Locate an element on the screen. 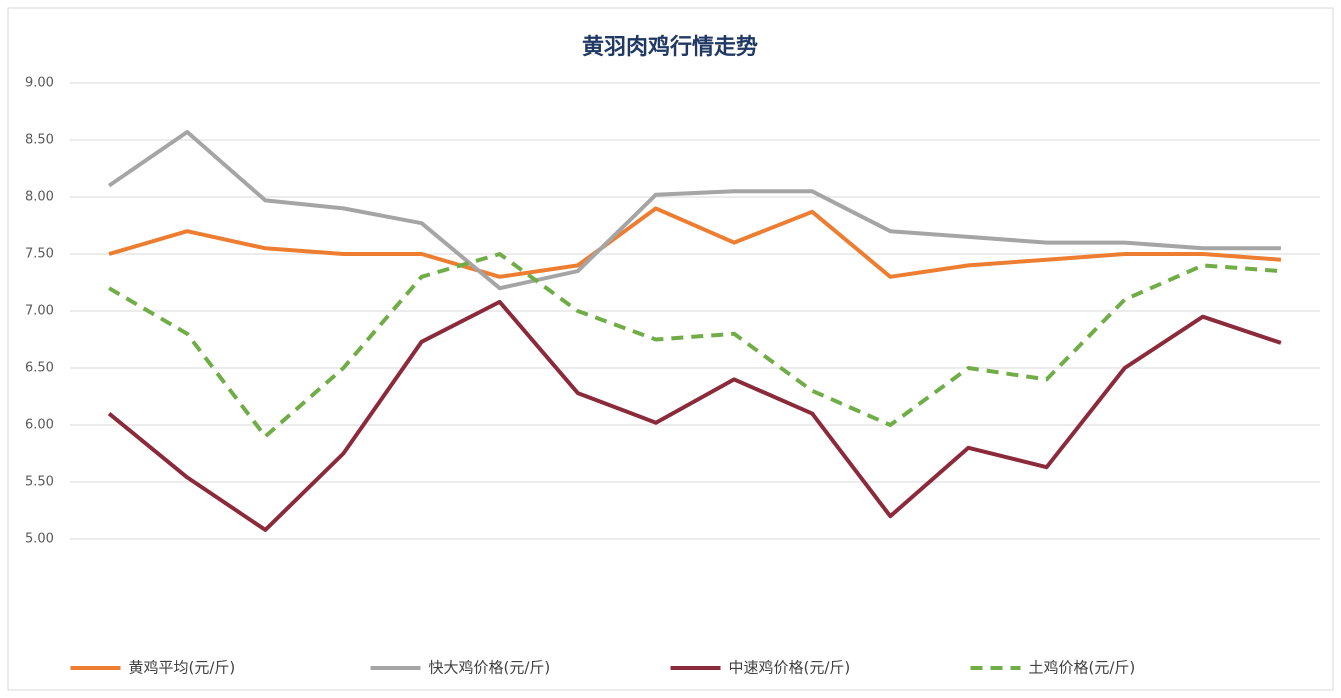  y-tick-label: 9.00 is located at coordinates (39, 83).